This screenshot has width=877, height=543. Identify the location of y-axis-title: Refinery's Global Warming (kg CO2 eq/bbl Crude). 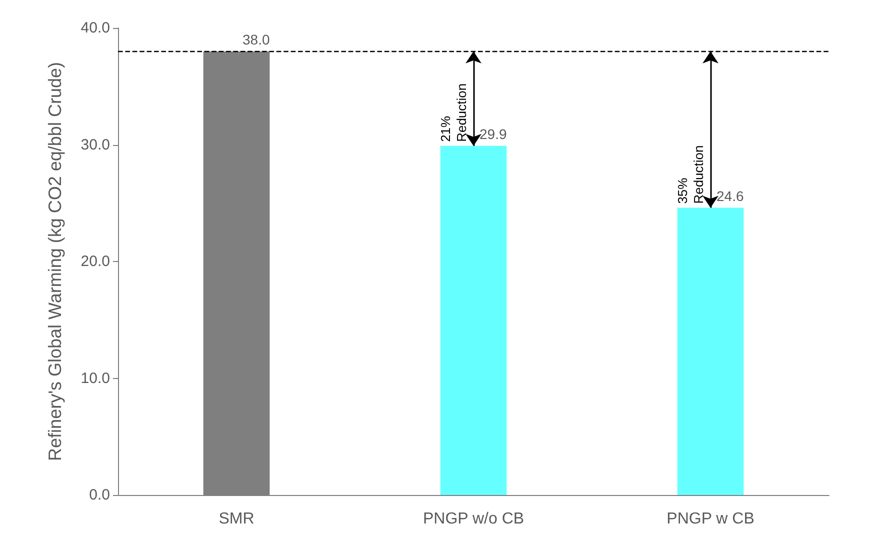
(55, 261).